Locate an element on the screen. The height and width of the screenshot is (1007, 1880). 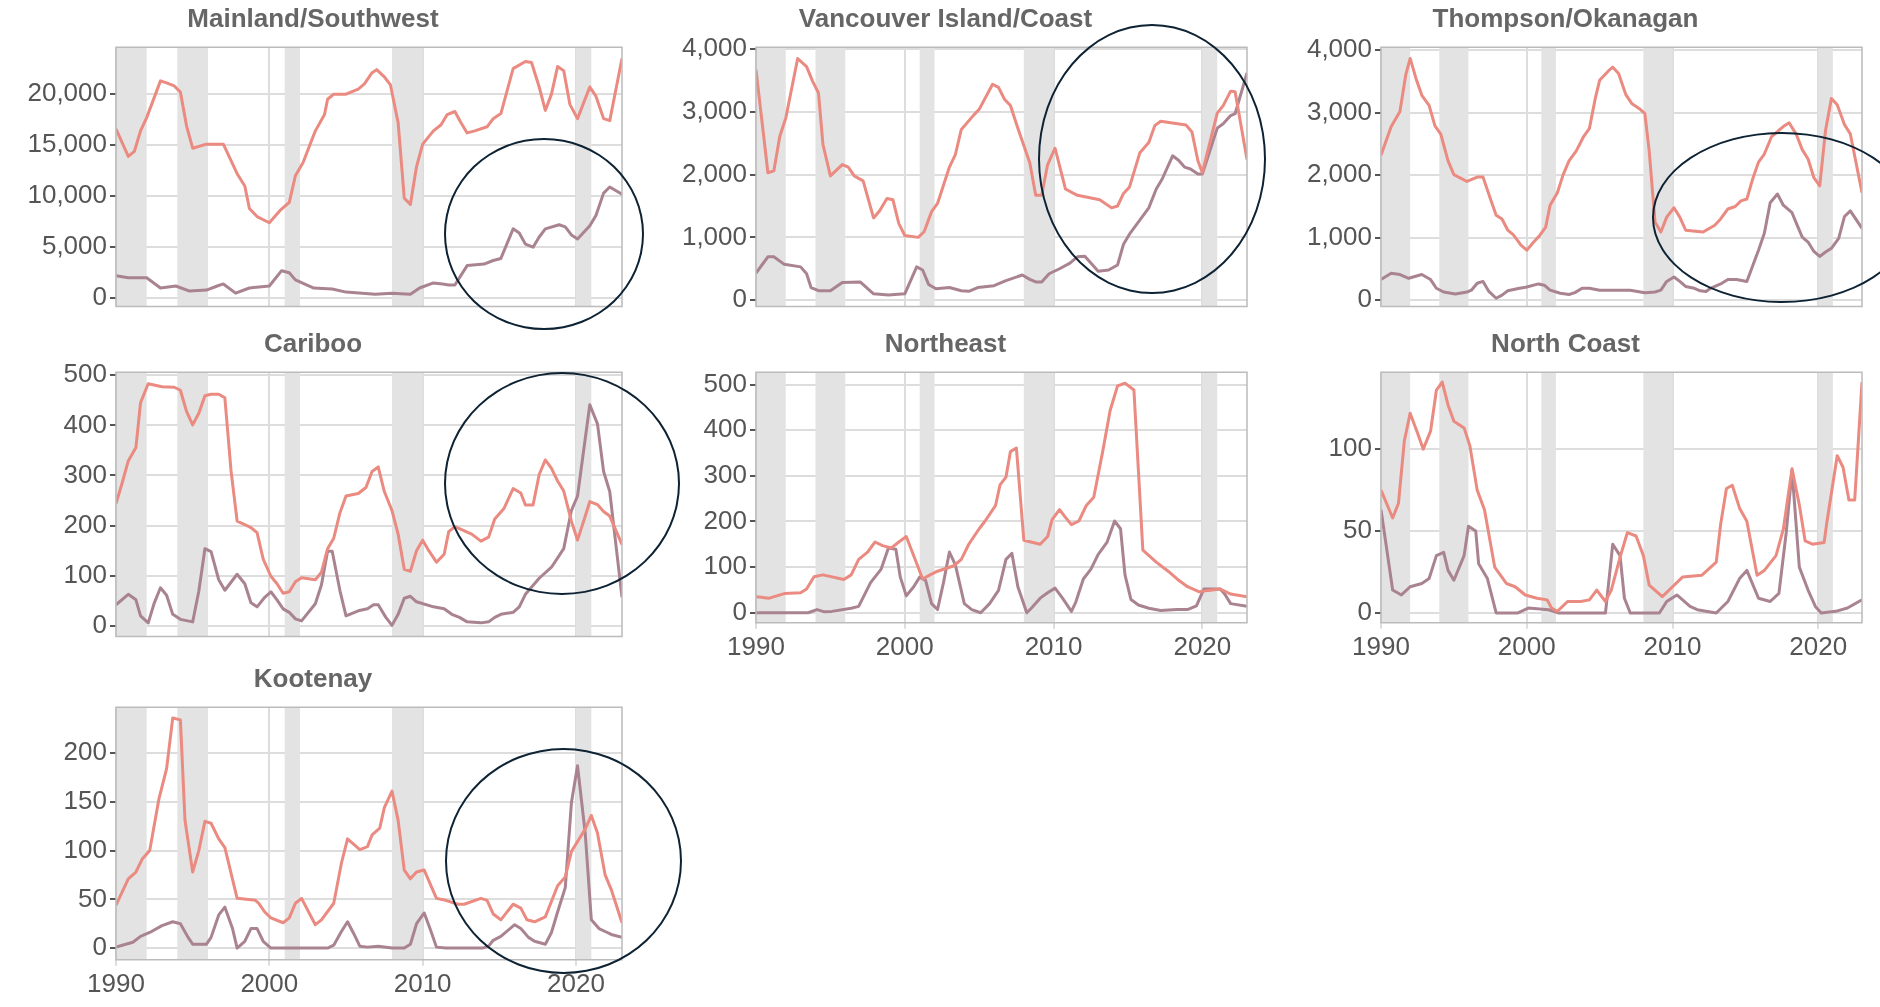
y-tick-label: 15,000 is located at coordinates (67, 143).